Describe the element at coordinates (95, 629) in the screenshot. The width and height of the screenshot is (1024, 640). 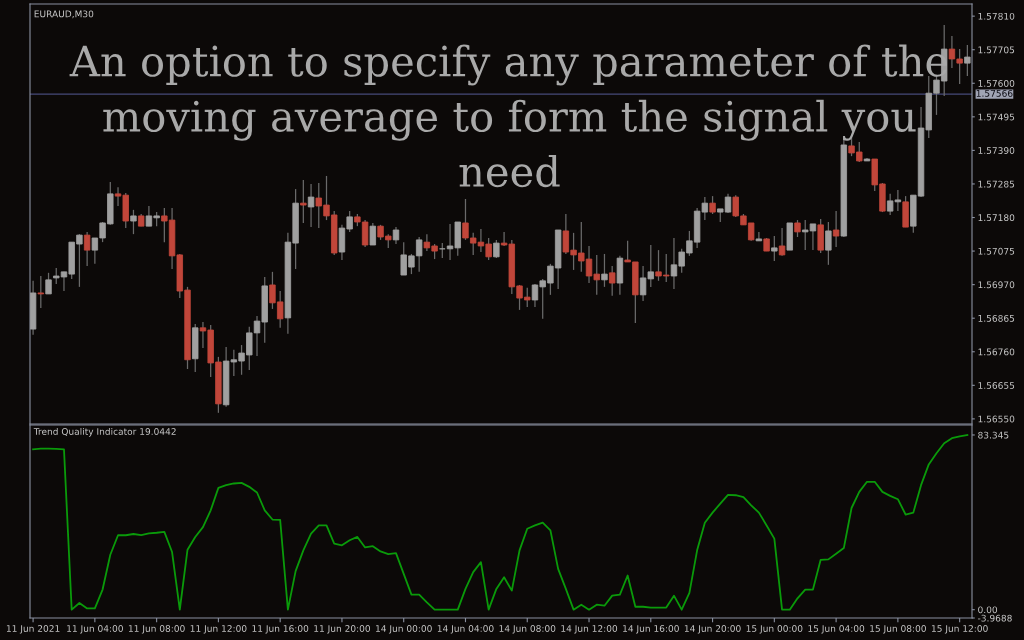
I see `x-tick-label: 11 Jun 04:00` at that location.